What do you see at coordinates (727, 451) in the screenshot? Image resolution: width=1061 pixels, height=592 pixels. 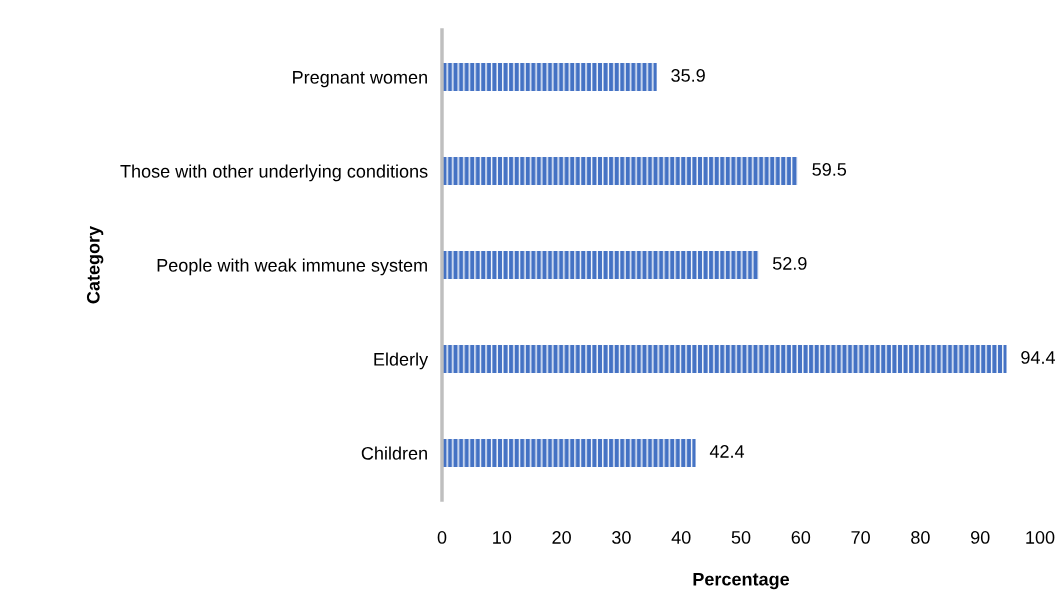 I see `data-label: 42.4` at bounding box center [727, 451].